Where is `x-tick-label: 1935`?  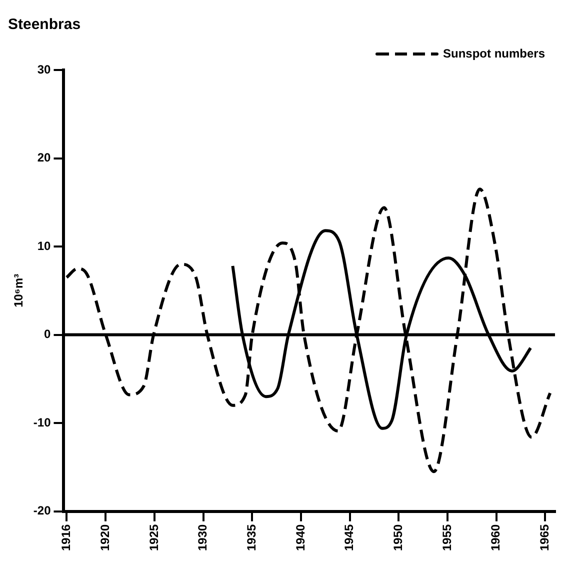
x-tick-label: 1935 is located at coordinates (251, 538).